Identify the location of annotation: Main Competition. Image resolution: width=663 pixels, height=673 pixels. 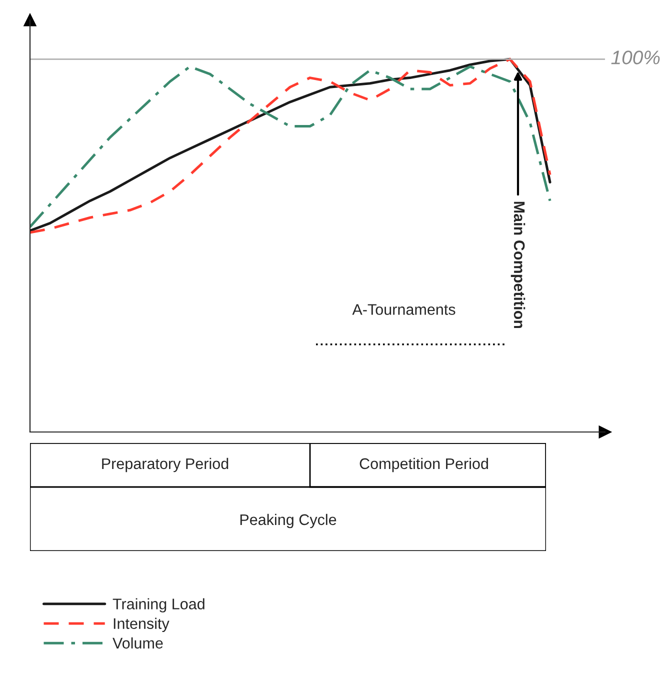
(518, 265).